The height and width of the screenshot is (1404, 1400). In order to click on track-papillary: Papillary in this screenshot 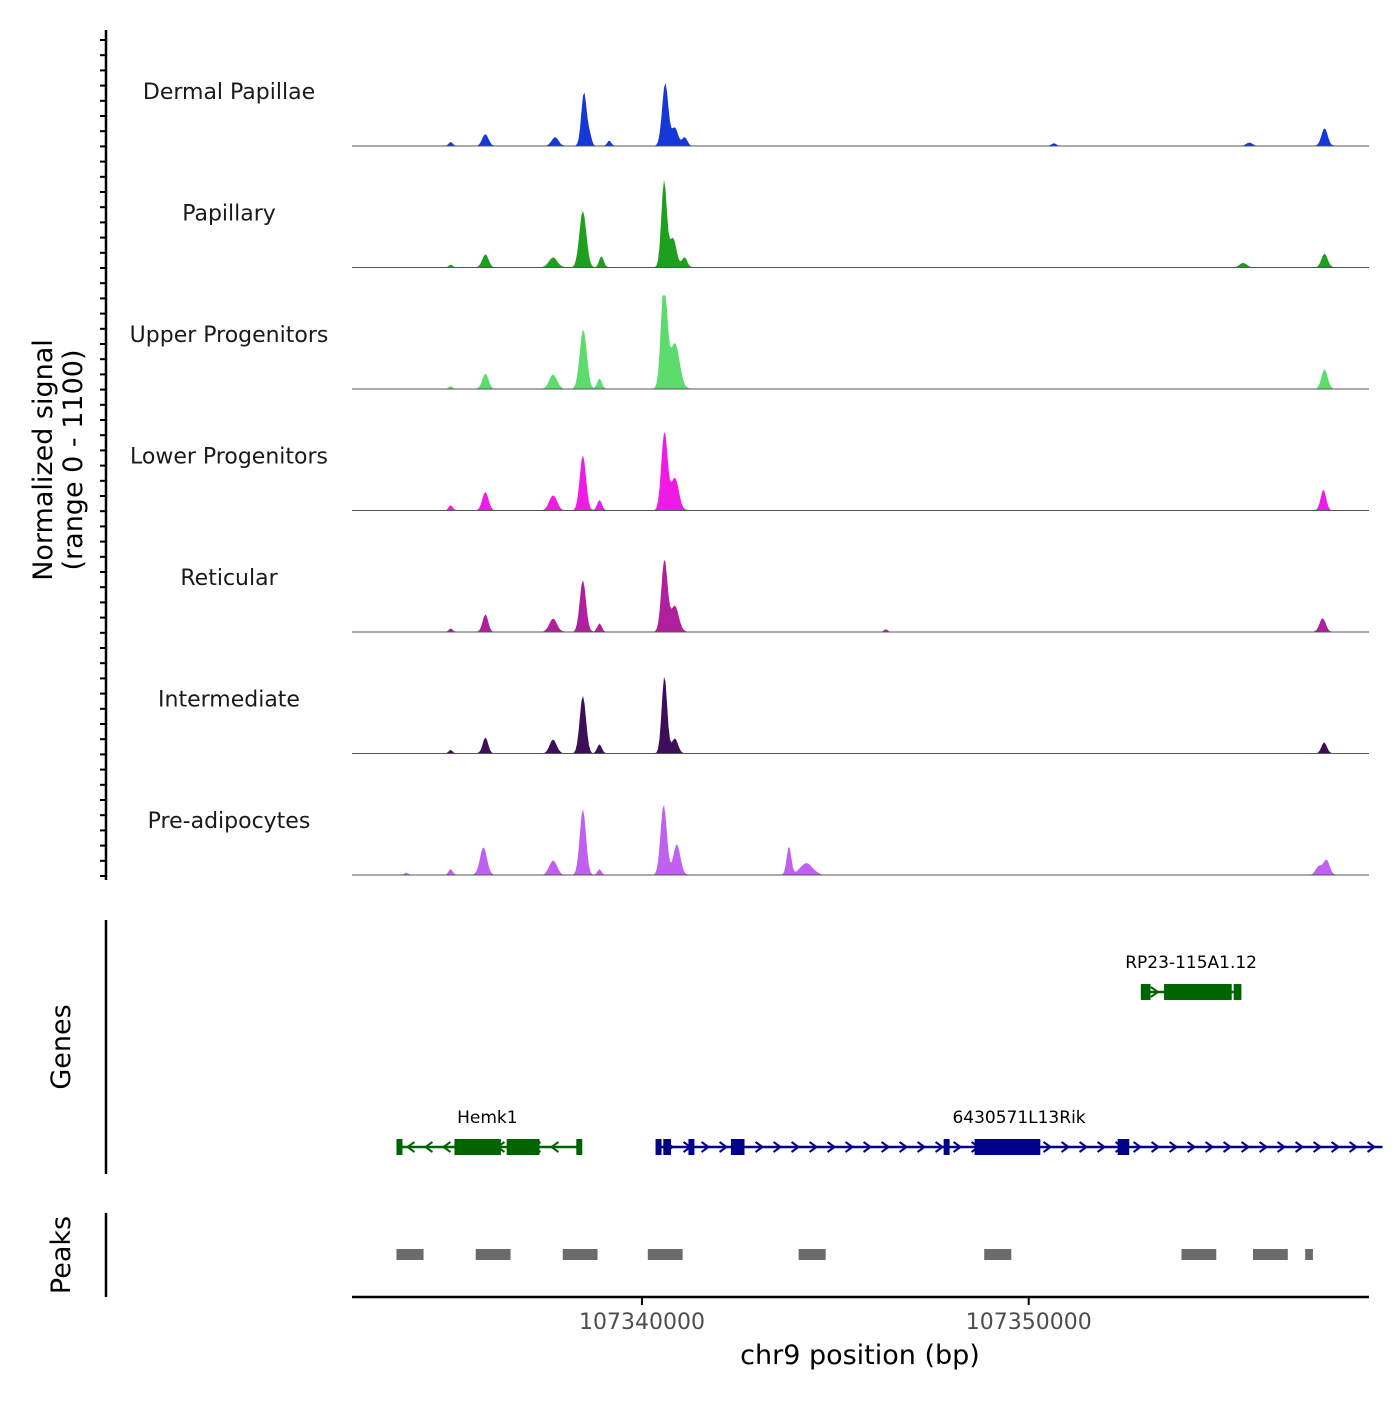, I will do `click(775, 223)`.